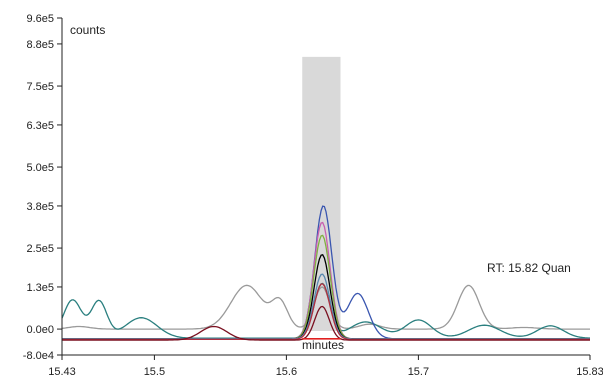 This screenshot has height=383, width=603. What do you see at coordinates (40, 207) in the screenshot?
I see `y-tick-label: 3.8e5` at bounding box center [40, 207].